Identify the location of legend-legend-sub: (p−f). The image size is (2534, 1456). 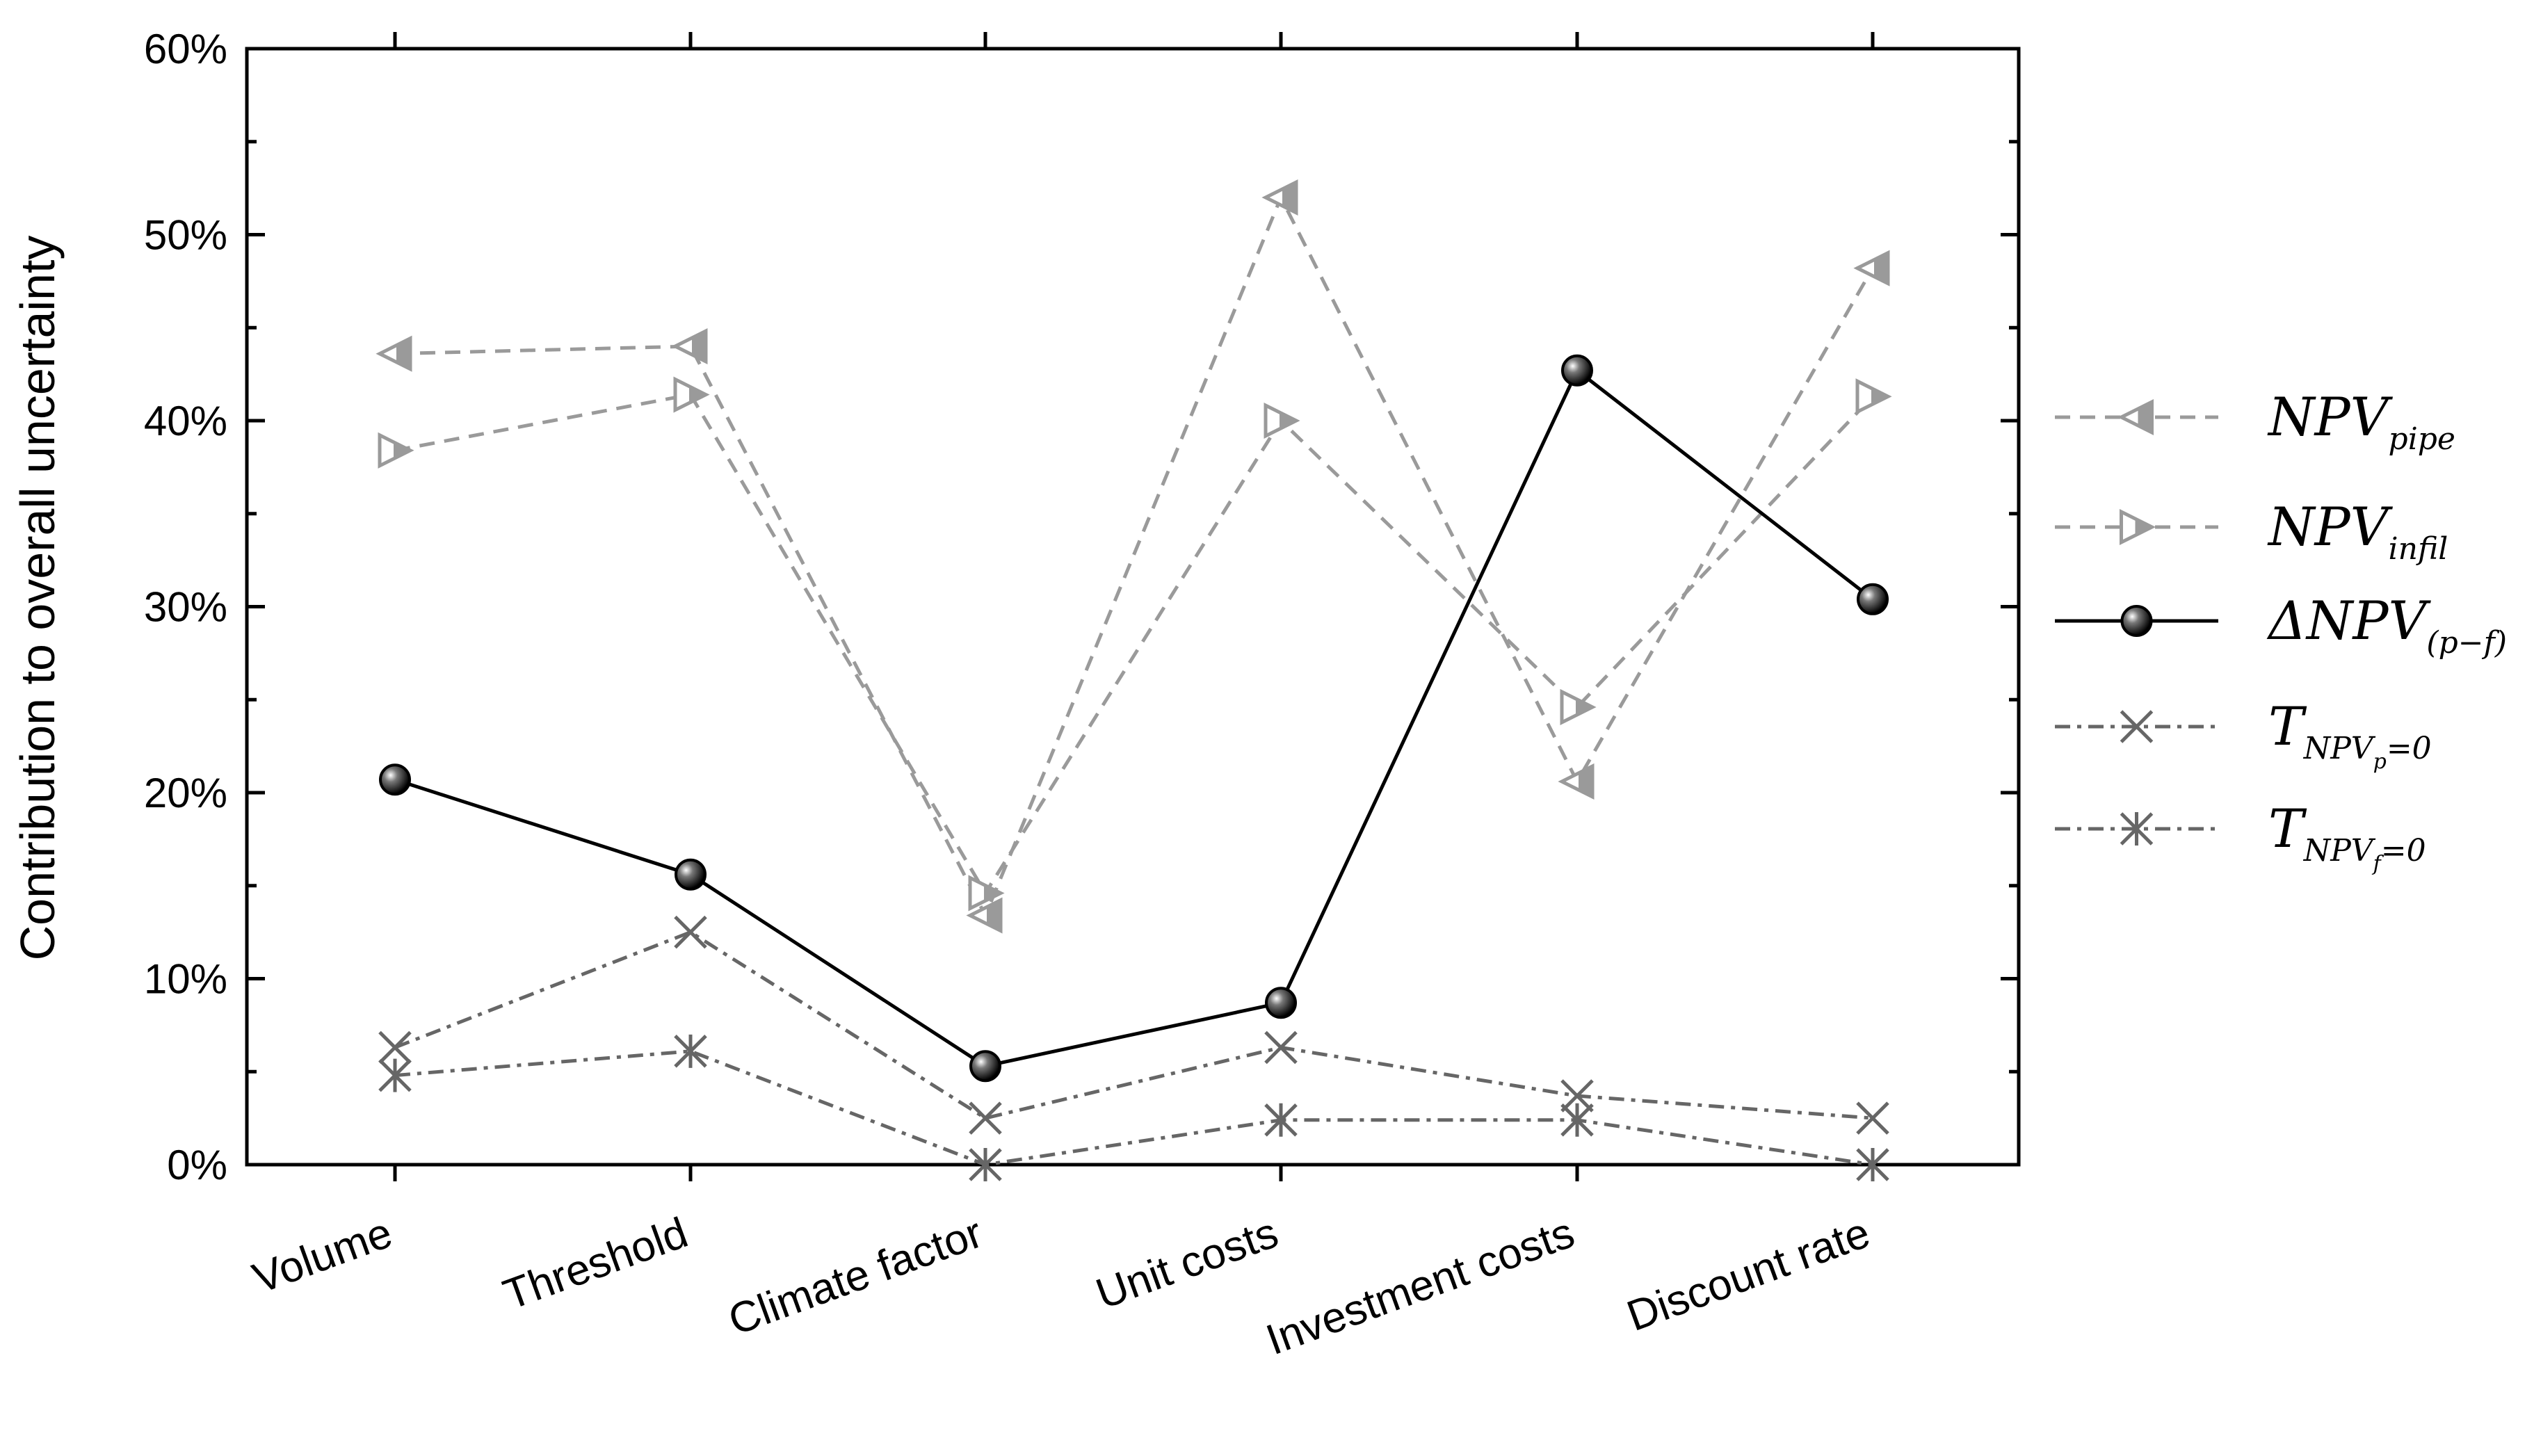
(2466, 643).